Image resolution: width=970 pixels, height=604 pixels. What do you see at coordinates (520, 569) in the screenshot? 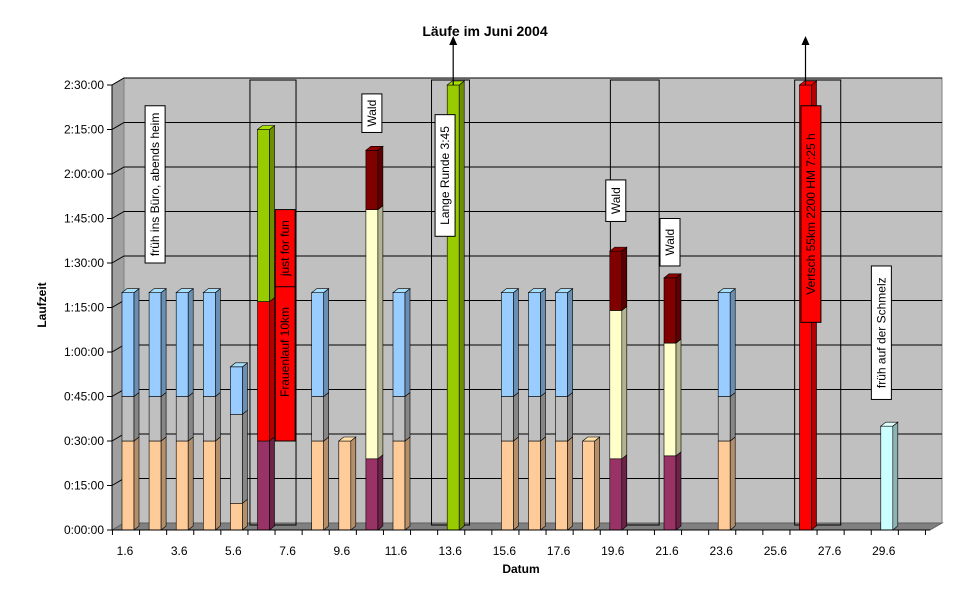
I see `x-axis-title: Datum` at bounding box center [520, 569].